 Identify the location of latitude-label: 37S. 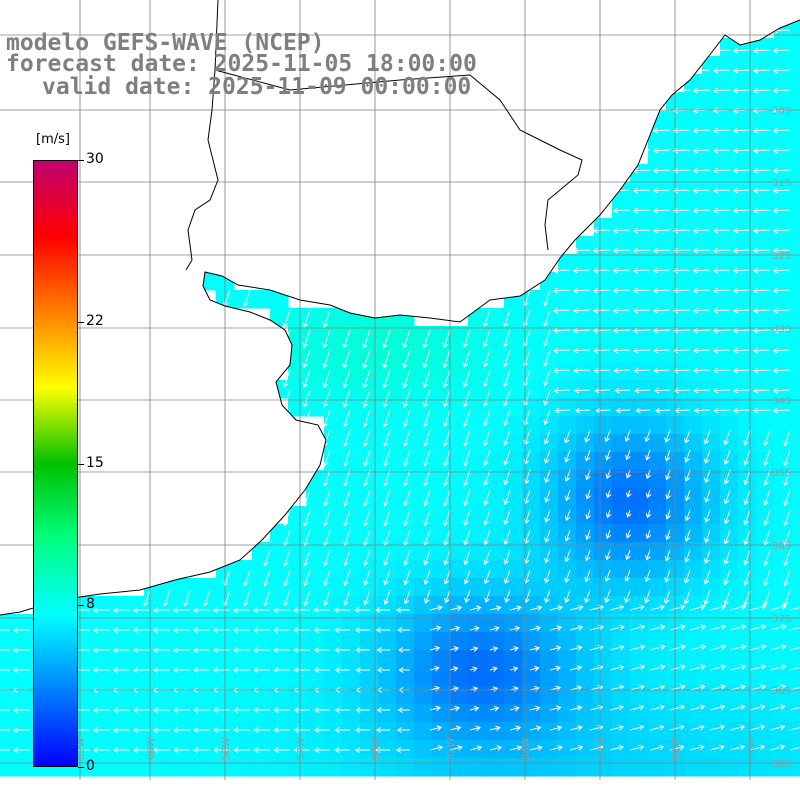
(781, 619).